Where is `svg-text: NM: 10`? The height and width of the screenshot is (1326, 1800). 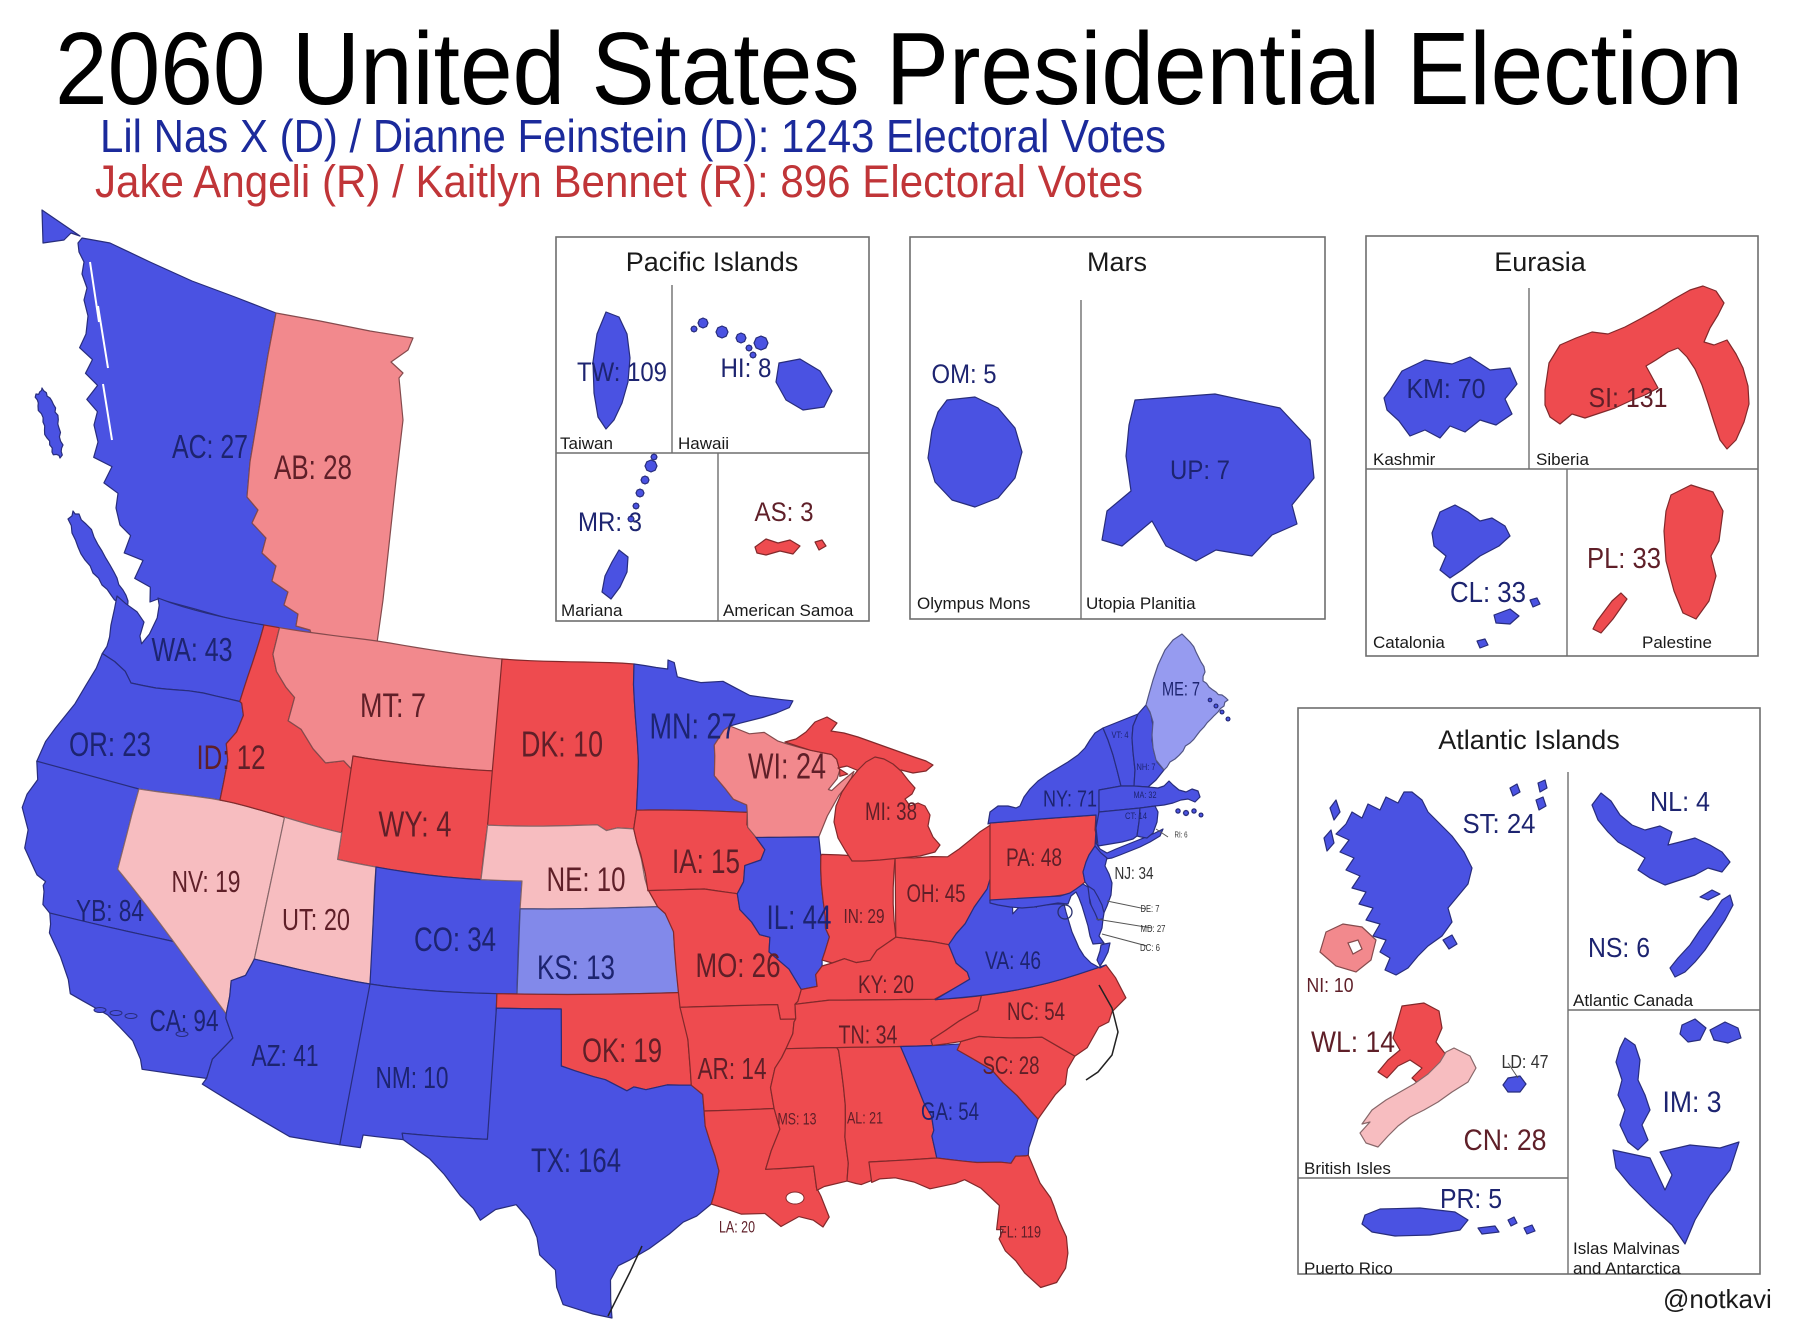
svg-text: NM: 10 is located at coordinates (412, 1078).